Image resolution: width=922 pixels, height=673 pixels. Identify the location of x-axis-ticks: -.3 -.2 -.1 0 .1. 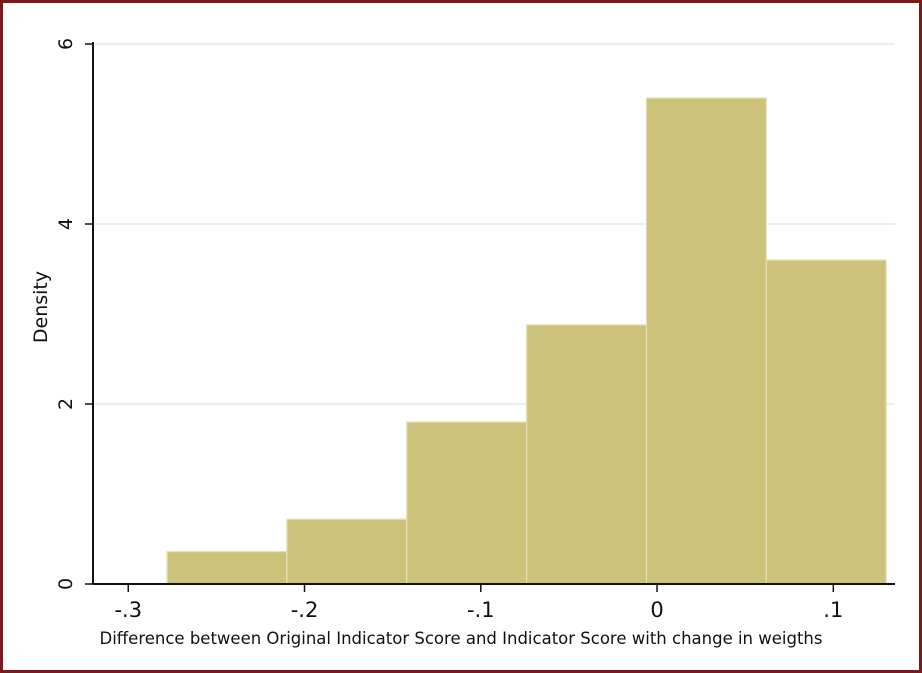
(478, 603).